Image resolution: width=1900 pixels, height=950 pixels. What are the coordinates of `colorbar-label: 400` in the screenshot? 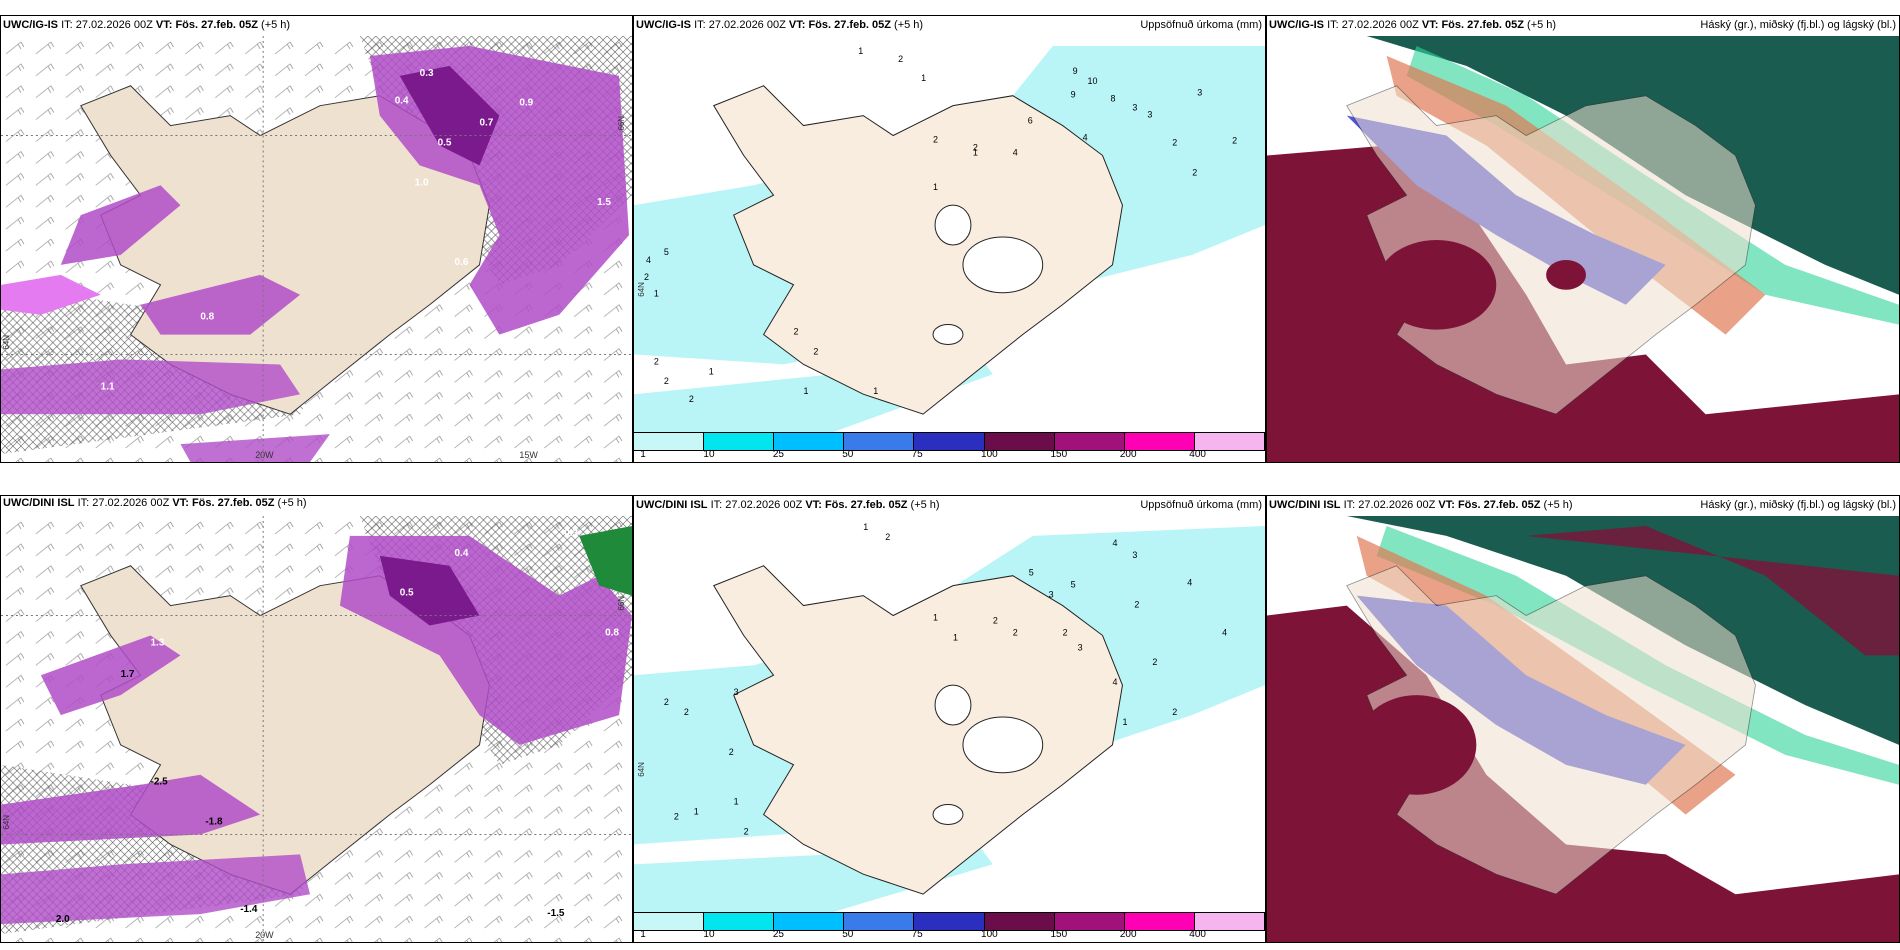 It's located at (1197, 934).